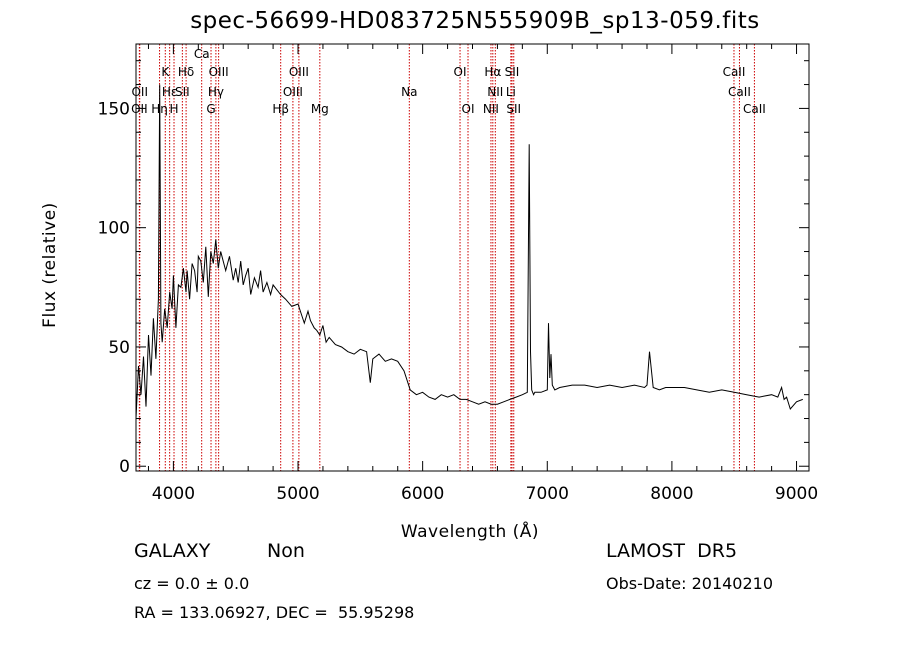 The width and height of the screenshot is (900, 649). Describe the element at coordinates (50, 265) in the screenshot. I see `y-axis-label: Flux (relative)` at that location.